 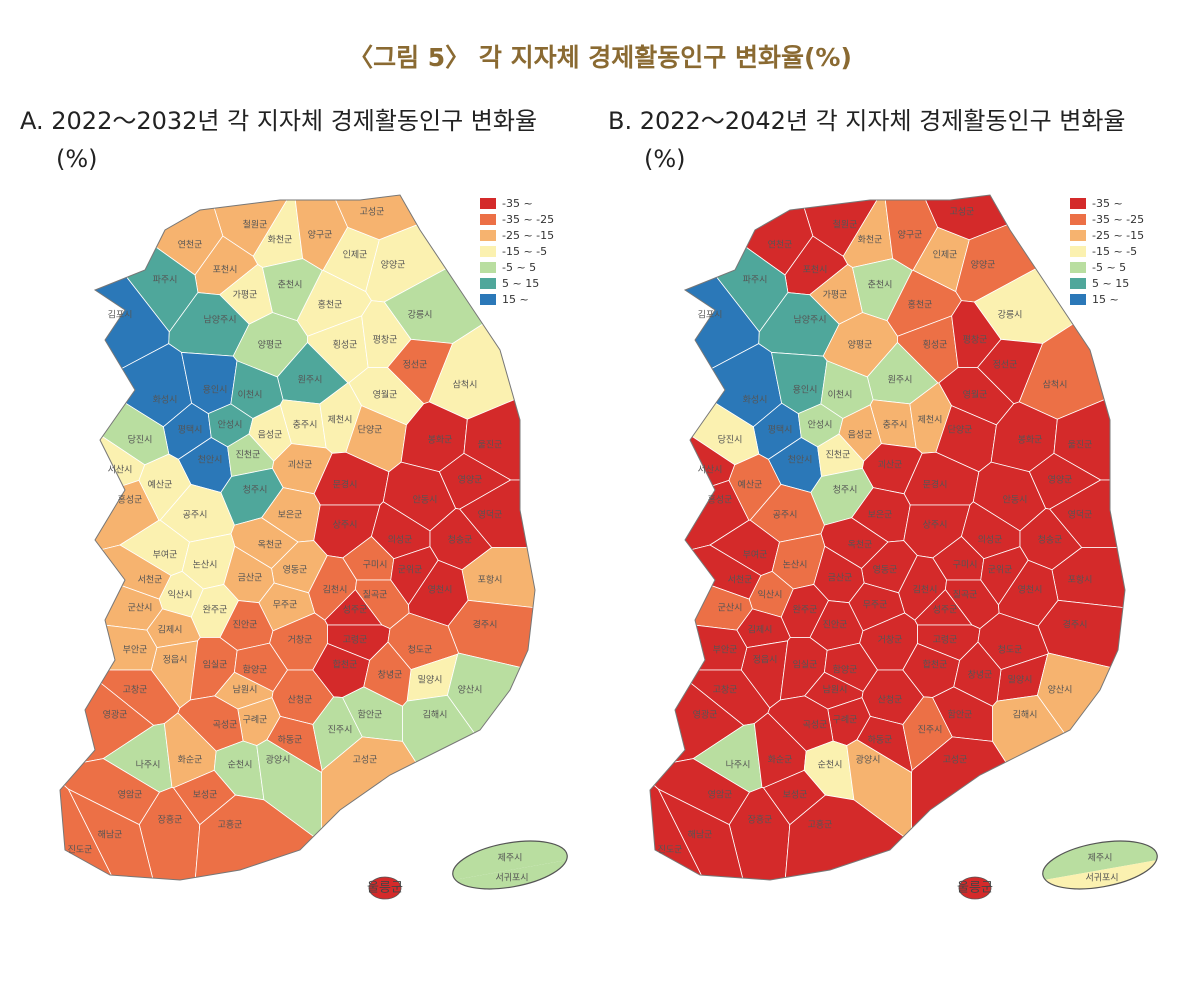 What do you see at coordinates (511, 878) in the screenshot?
I see `region-label: 서귀포시` at bounding box center [511, 878].